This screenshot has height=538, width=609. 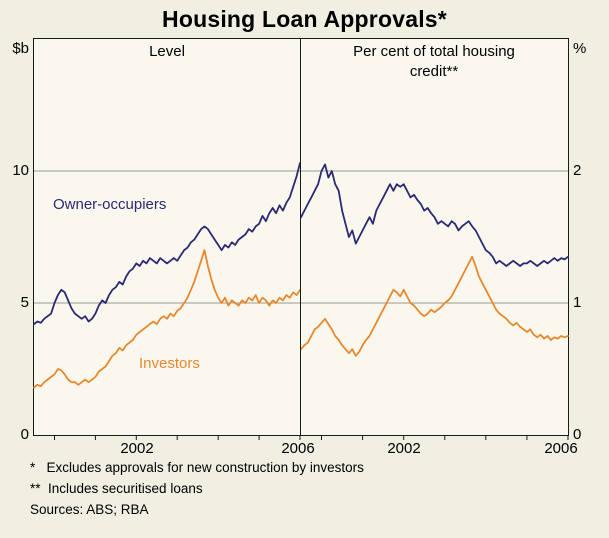 I want to click on y-axis-unit-left: $b, so click(x=20, y=48).